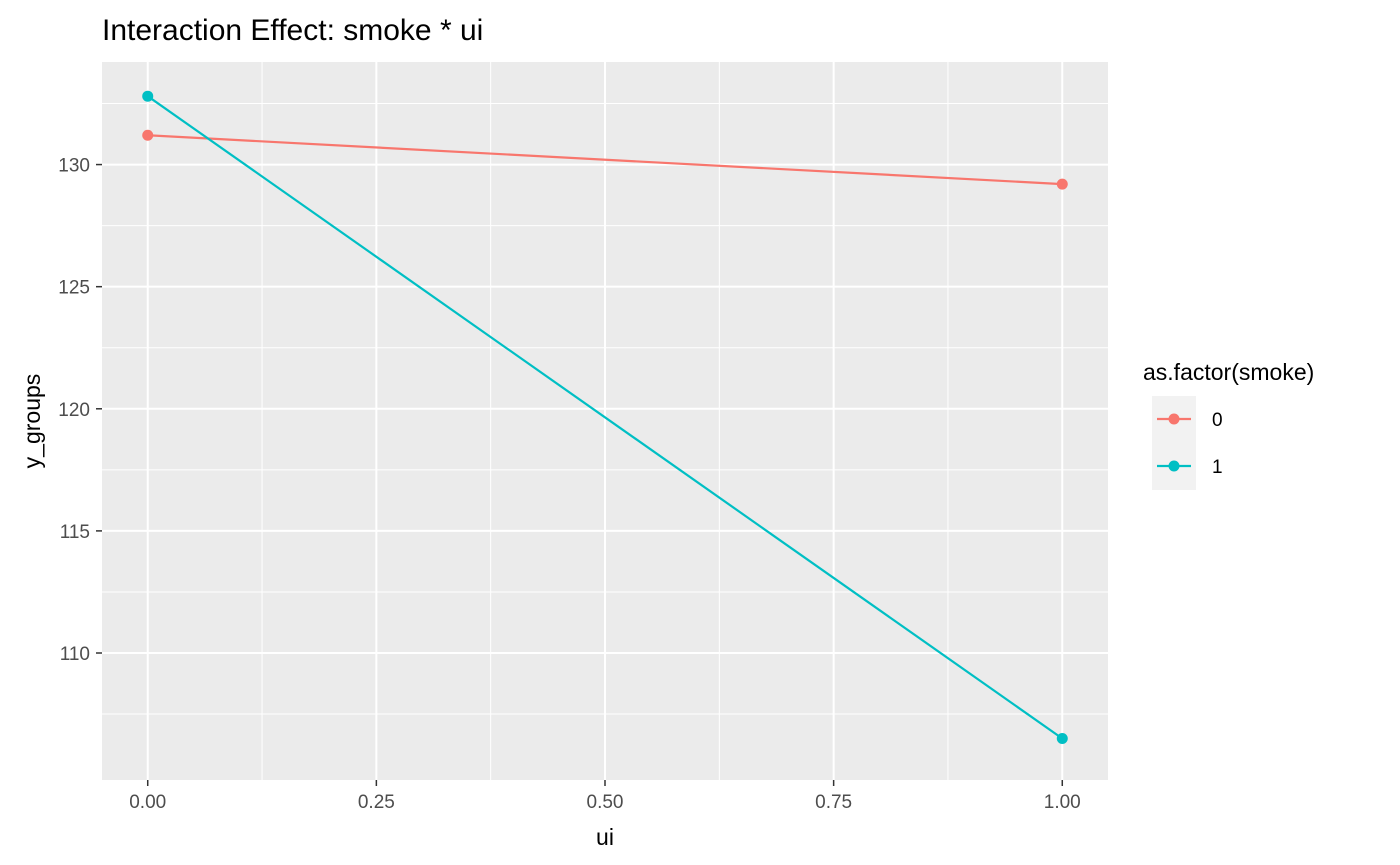 The height and width of the screenshot is (865, 1400). What do you see at coordinates (74, 166) in the screenshot?
I see `y-tick-label: 130` at bounding box center [74, 166].